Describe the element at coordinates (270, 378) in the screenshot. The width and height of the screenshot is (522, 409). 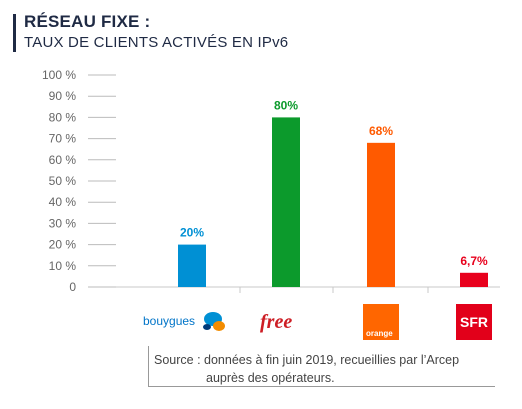
I see `source-line-2: auprès des opérateurs.` at that location.